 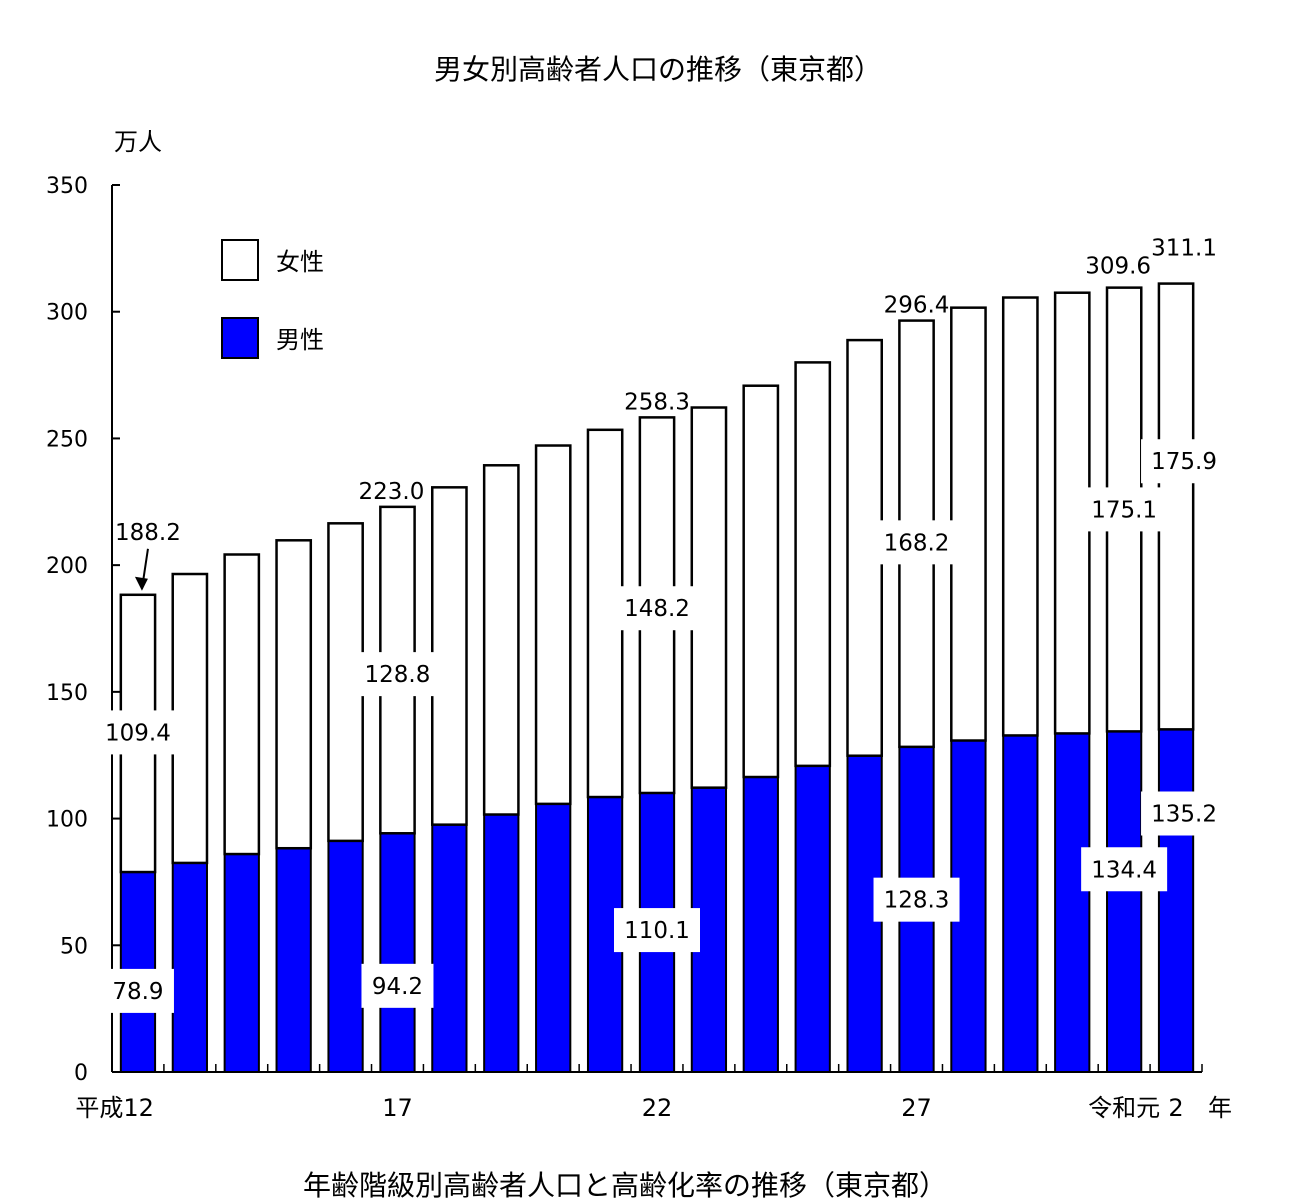 I want to click on y-tick-label-300: 300, so click(x=67, y=313).